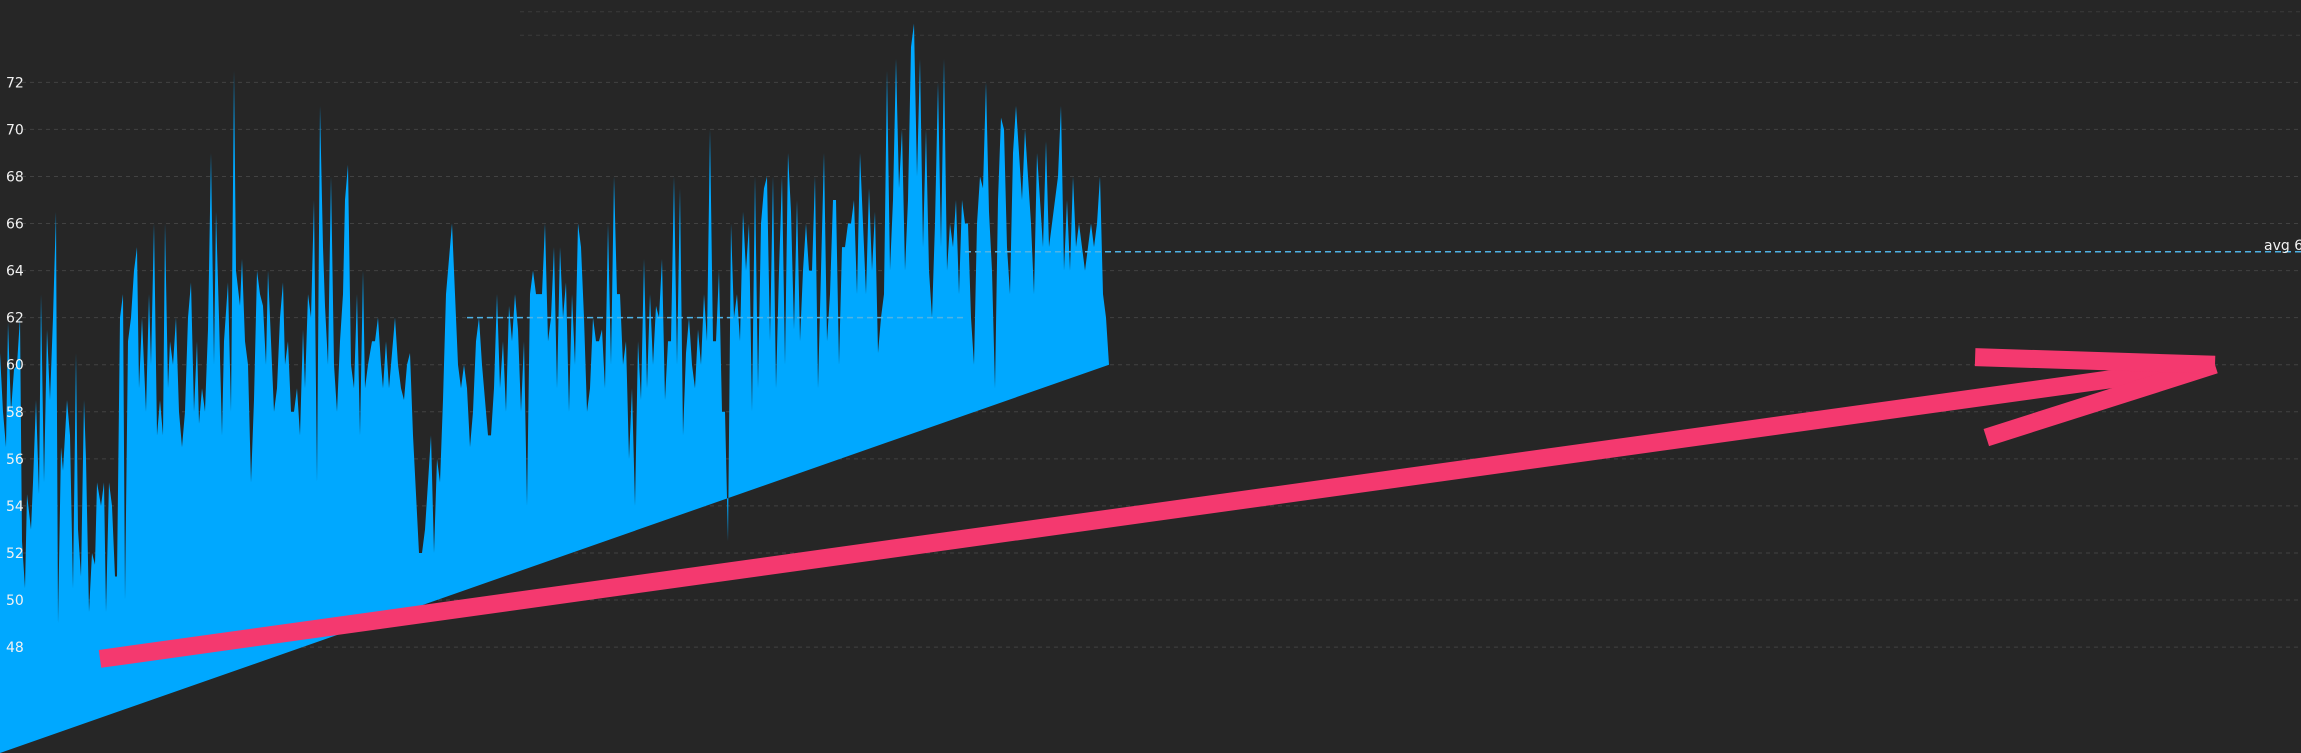 The image size is (2301, 753). I want to click on y-tick-label-62: 62, so click(15, 319).